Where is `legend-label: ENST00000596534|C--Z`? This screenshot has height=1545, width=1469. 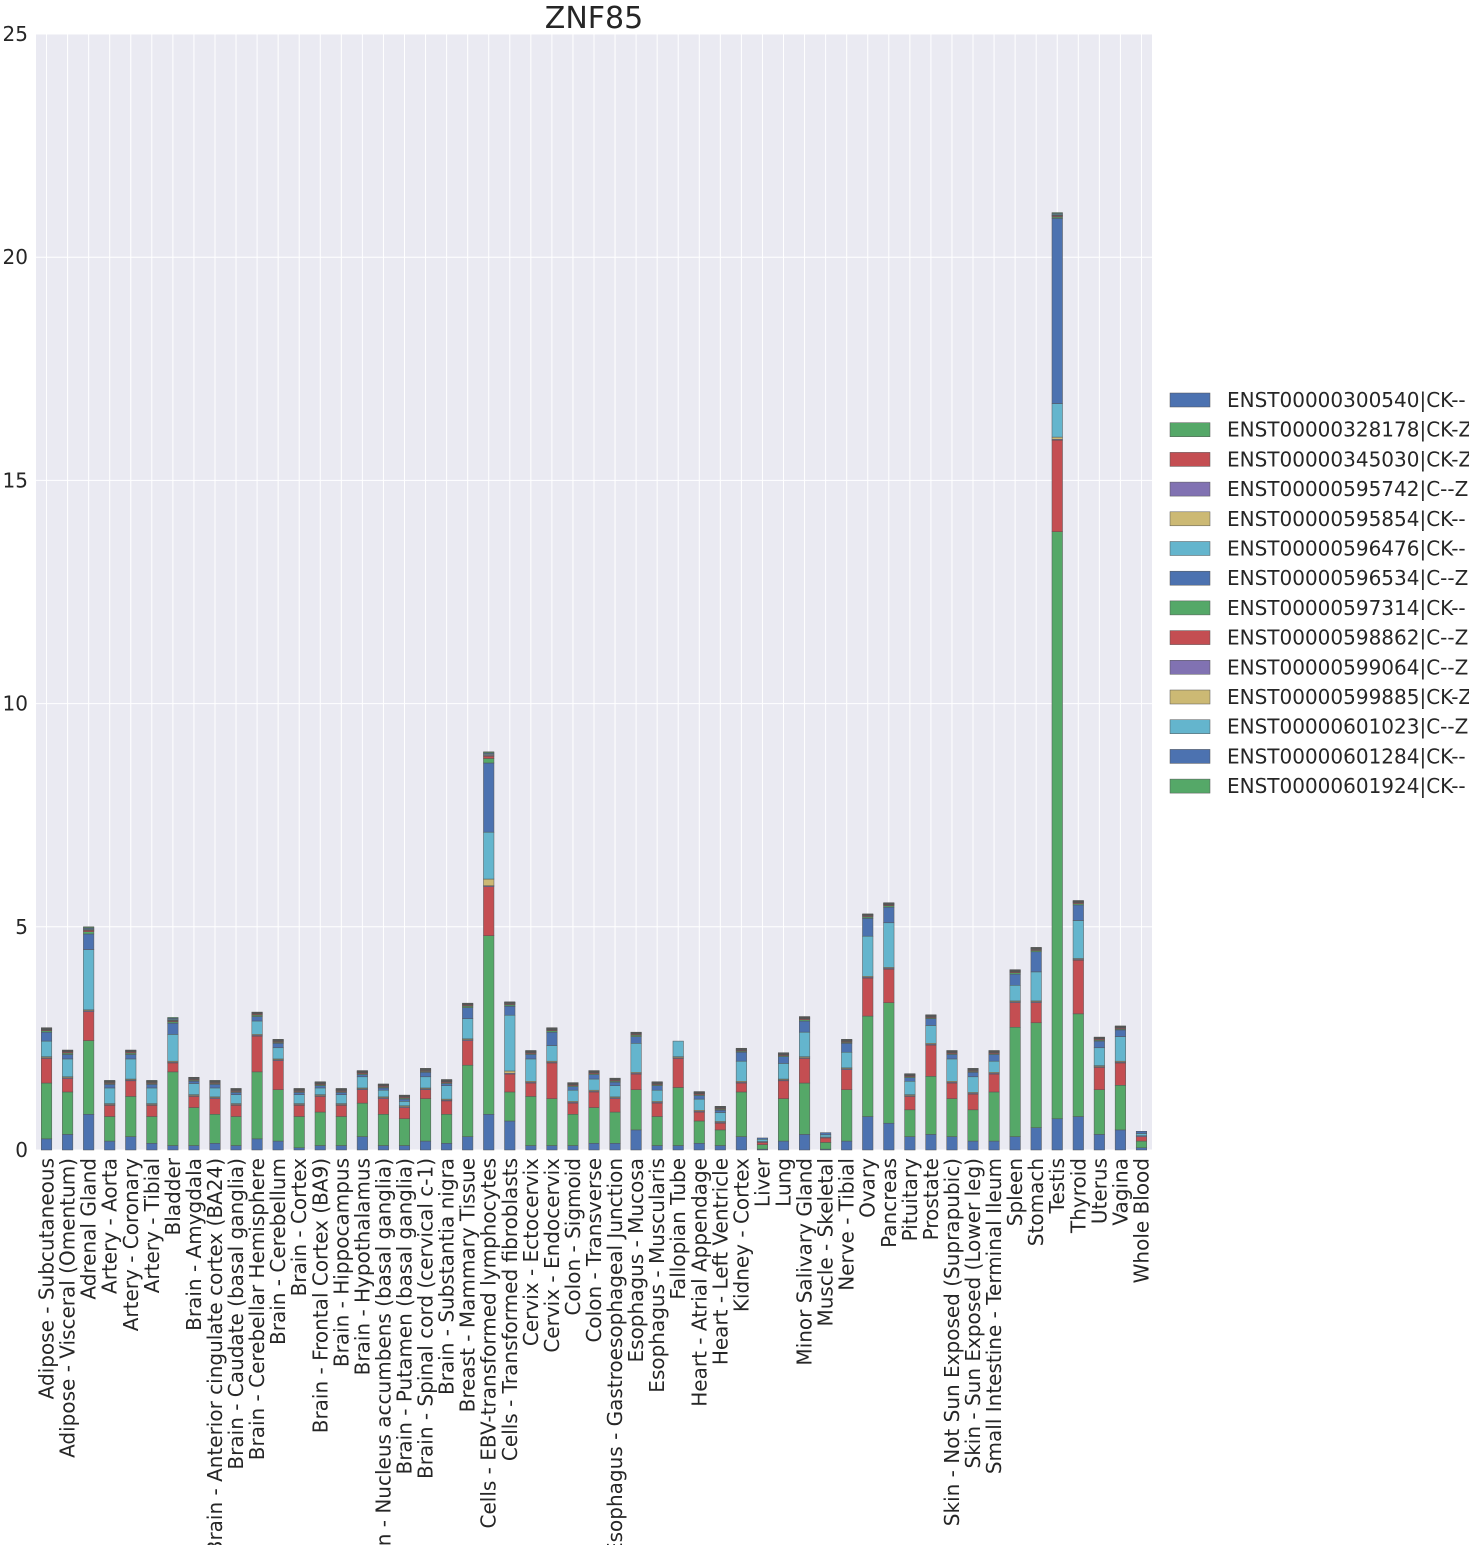 legend-label: ENST00000596534|C--Z is located at coordinates (1347, 578).